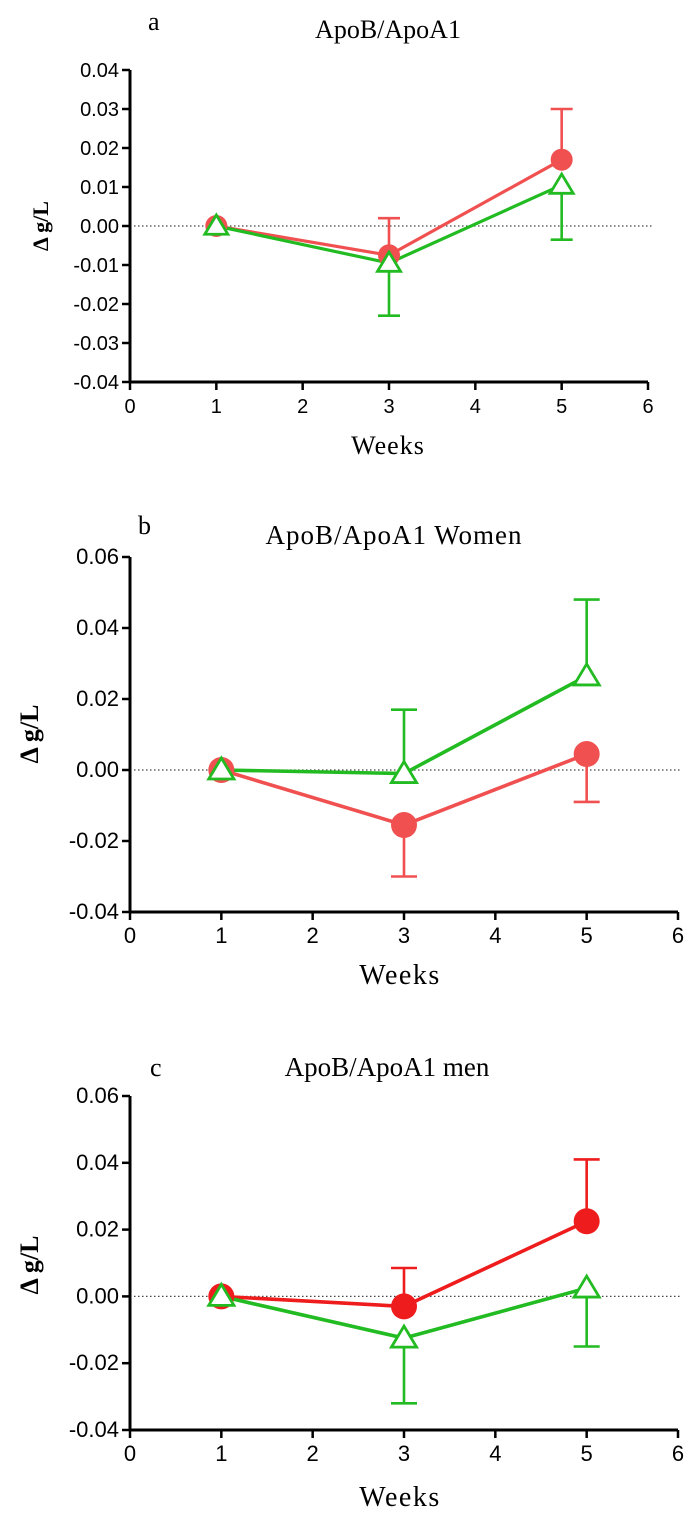 The height and width of the screenshot is (1514, 686). Describe the element at coordinates (96, 344) in the screenshot. I see `y-tick-label: -0.03` at that location.